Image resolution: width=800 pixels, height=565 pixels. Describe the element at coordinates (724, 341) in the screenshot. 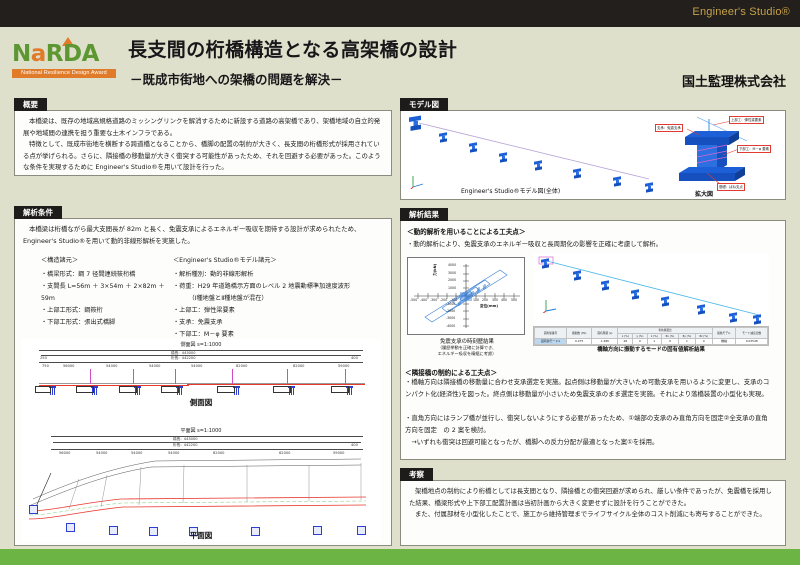

I see `table-cell-model: 橋軸` at that location.